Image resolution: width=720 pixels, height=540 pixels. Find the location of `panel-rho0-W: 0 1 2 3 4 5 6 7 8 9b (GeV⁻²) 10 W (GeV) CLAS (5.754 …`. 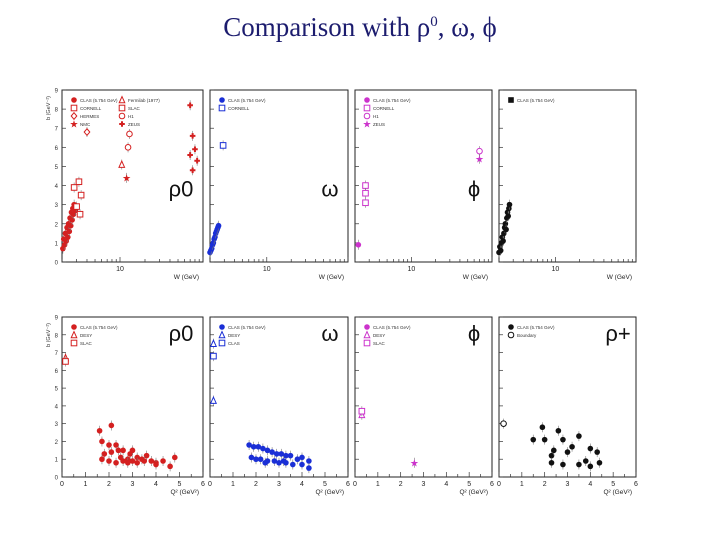

panel-rho0-W: 0 1 2 3 4 5 6 7 8 9b (GeV⁻²) 10 W (GeV) CLAS (5.754 … is located at coordinates (125, 185).